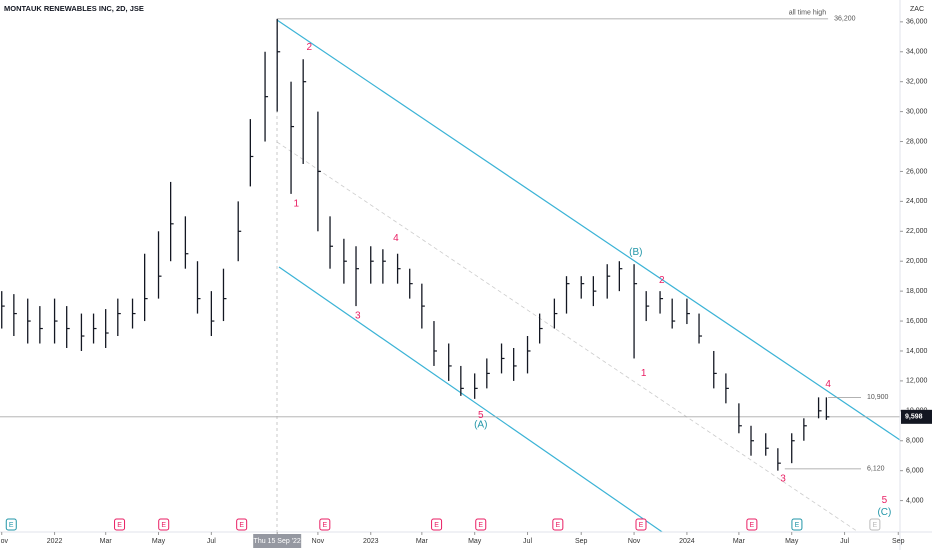  I want to click on level-label: 36,200, so click(845, 19).